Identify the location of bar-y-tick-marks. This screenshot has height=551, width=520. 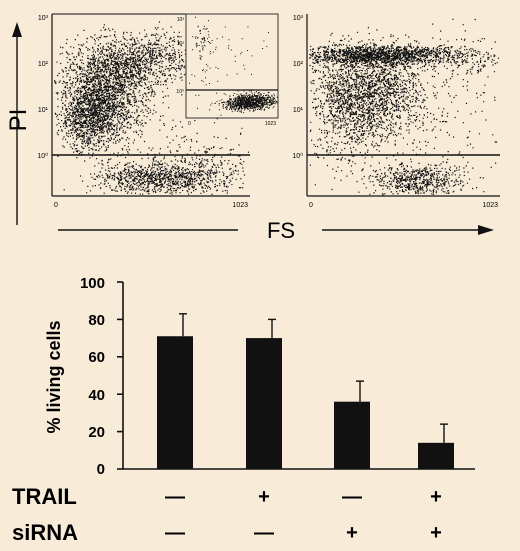
(120, 375).